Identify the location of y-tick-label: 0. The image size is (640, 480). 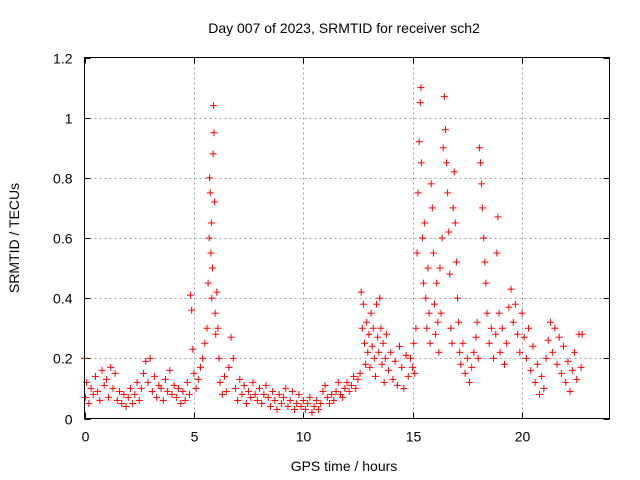
(69, 420).